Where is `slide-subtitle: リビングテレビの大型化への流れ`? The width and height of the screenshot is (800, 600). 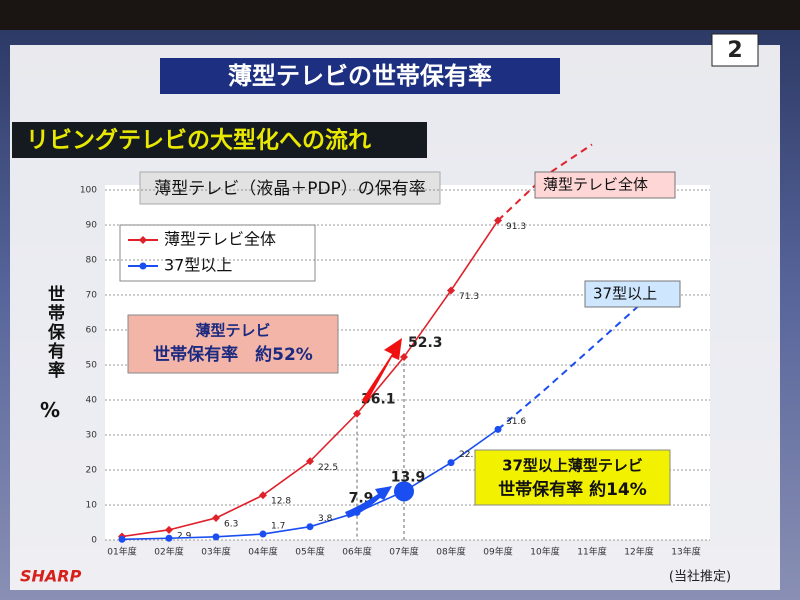 slide-subtitle: リビングテレビの大型化への流れ is located at coordinates (198, 140).